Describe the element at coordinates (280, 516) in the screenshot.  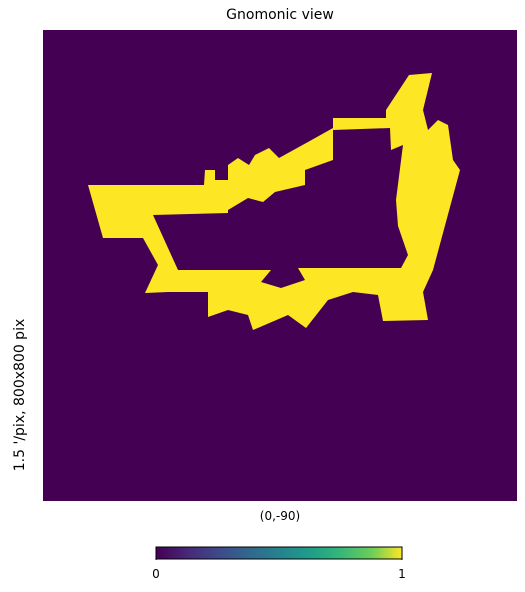
I see `center-coordinate-label: (0,-90)` at that location.